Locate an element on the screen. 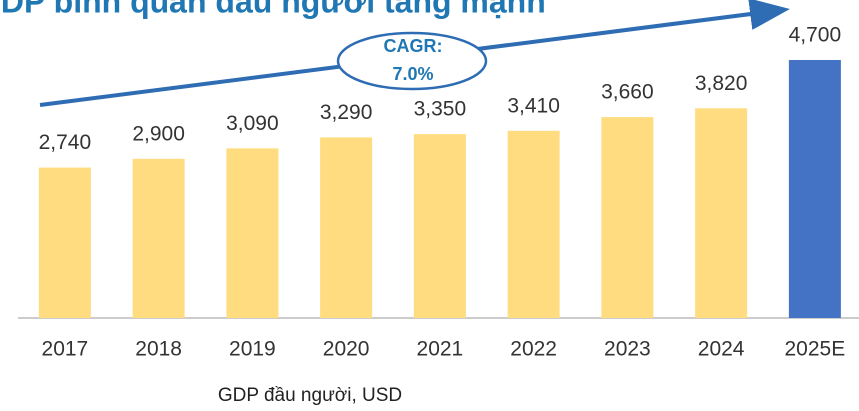 This screenshot has height=411, width=859. chart-title: GDP bình quân đầu người tăng mạnh is located at coordinates (273, 9).